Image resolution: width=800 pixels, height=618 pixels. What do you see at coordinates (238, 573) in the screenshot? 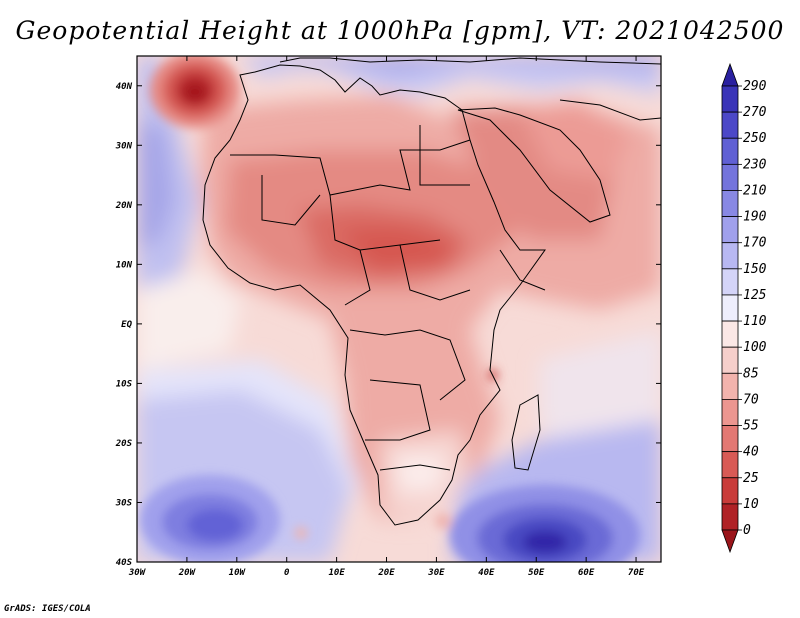
I see `x-tick-label: 10W` at bounding box center [238, 573].